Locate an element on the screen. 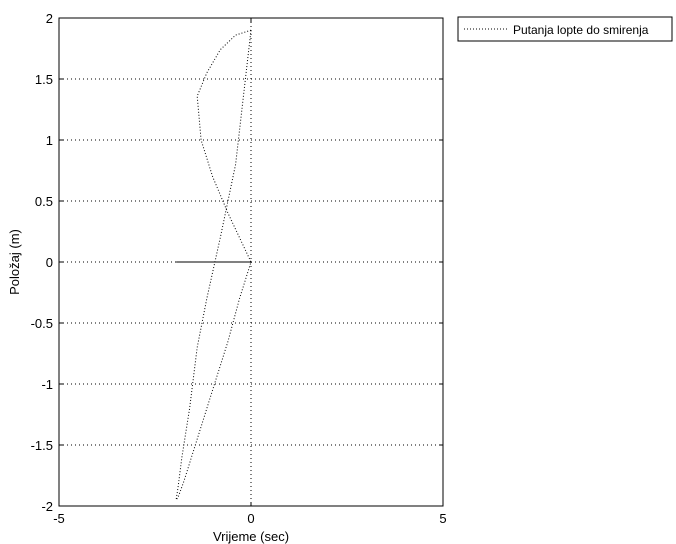  legend: Putanja lopte do smirenja is located at coordinates (565, 29).